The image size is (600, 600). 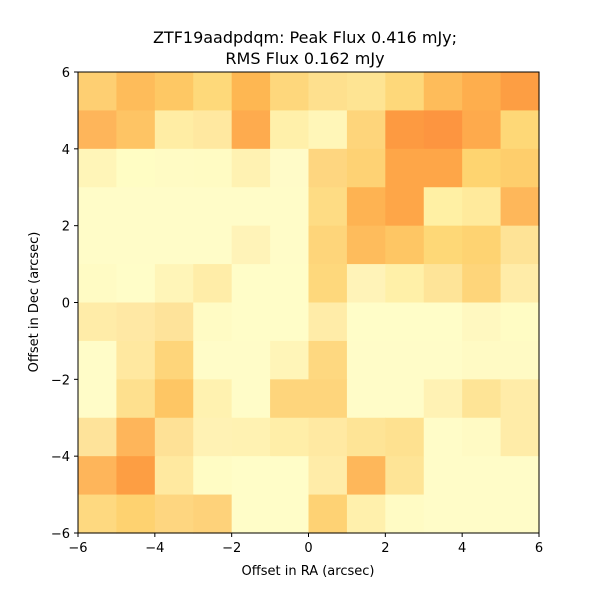 What do you see at coordinates (66, 73) in the screenshot?
I see `y-tick-label: 6` at bounding box center [66, 73].